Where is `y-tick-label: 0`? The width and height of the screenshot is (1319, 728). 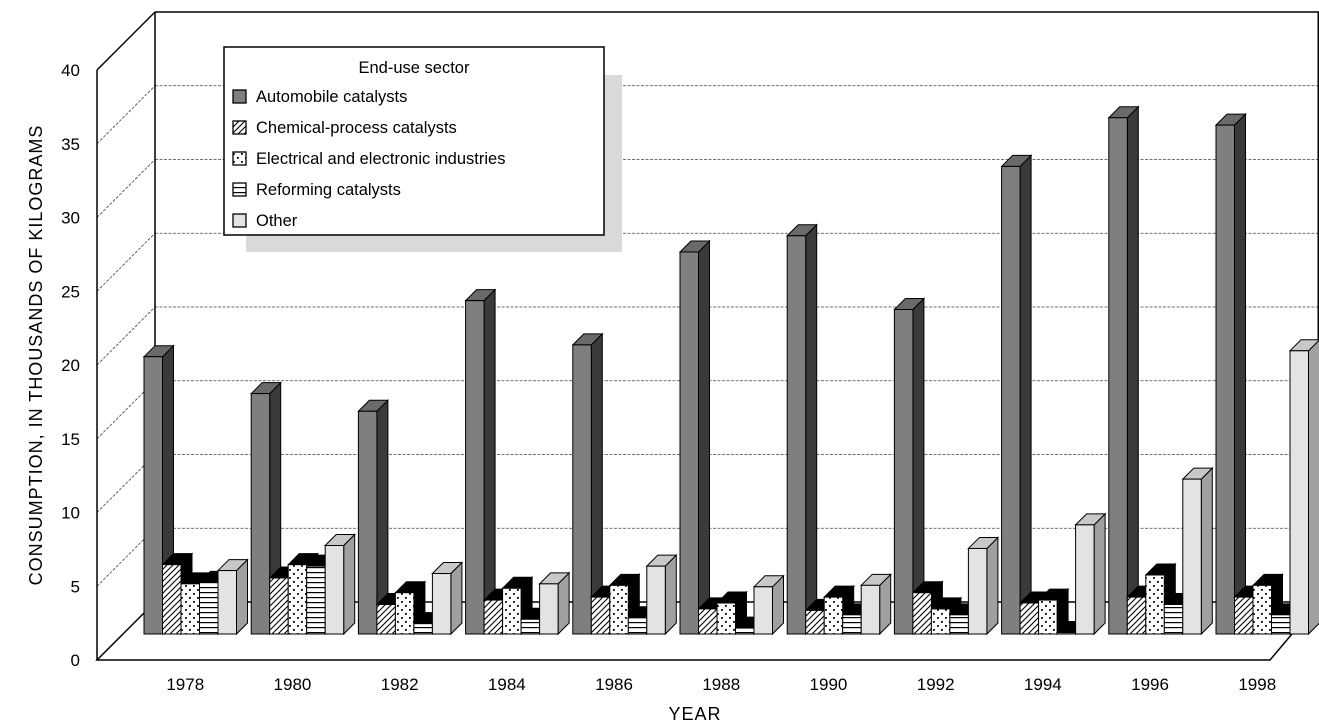 y-tick-label: 0 is located at coordinates (75, 660).